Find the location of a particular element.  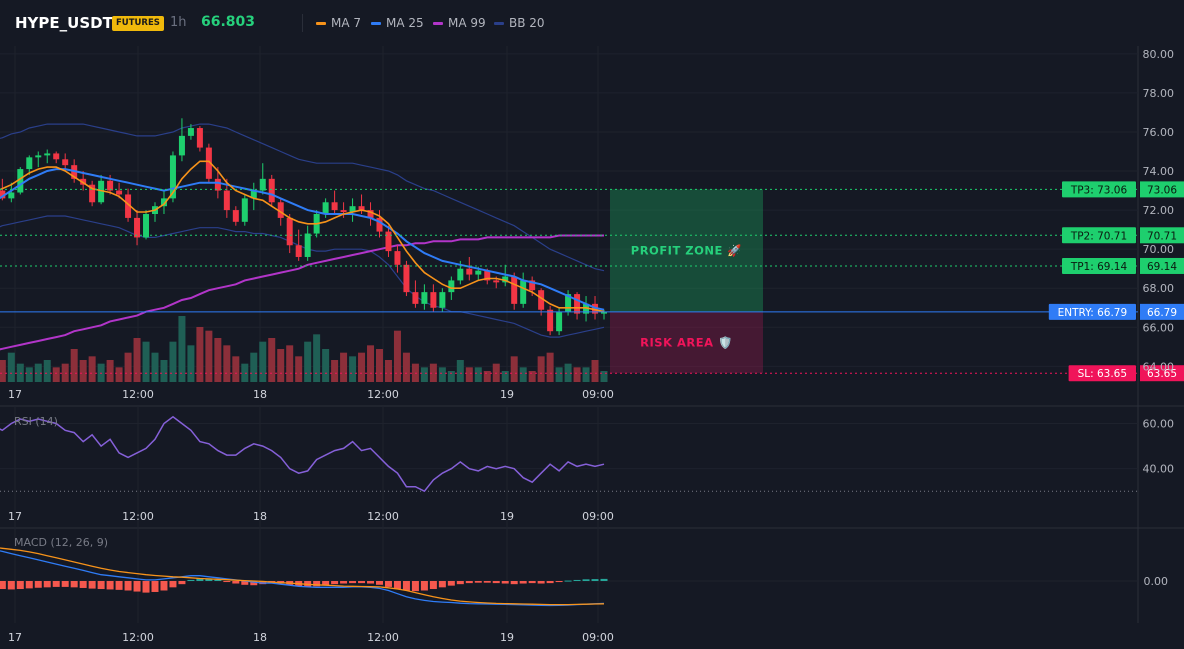

ma99-line is located at coordinates (302, 292).